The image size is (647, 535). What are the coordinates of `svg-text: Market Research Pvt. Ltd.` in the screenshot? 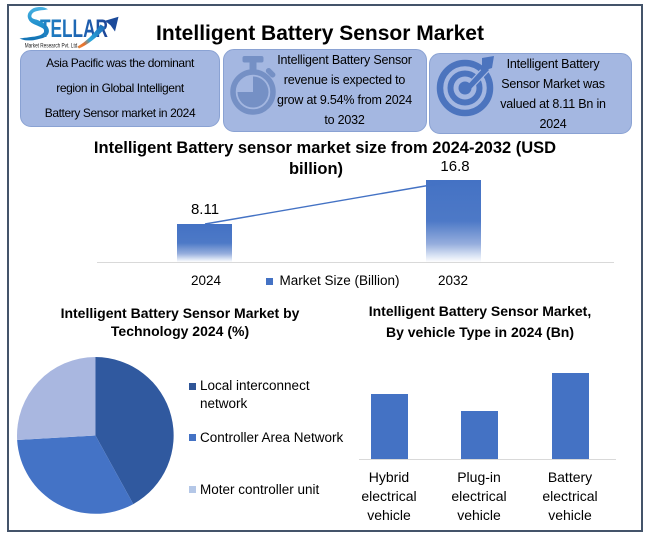 It's located at (52, 46).